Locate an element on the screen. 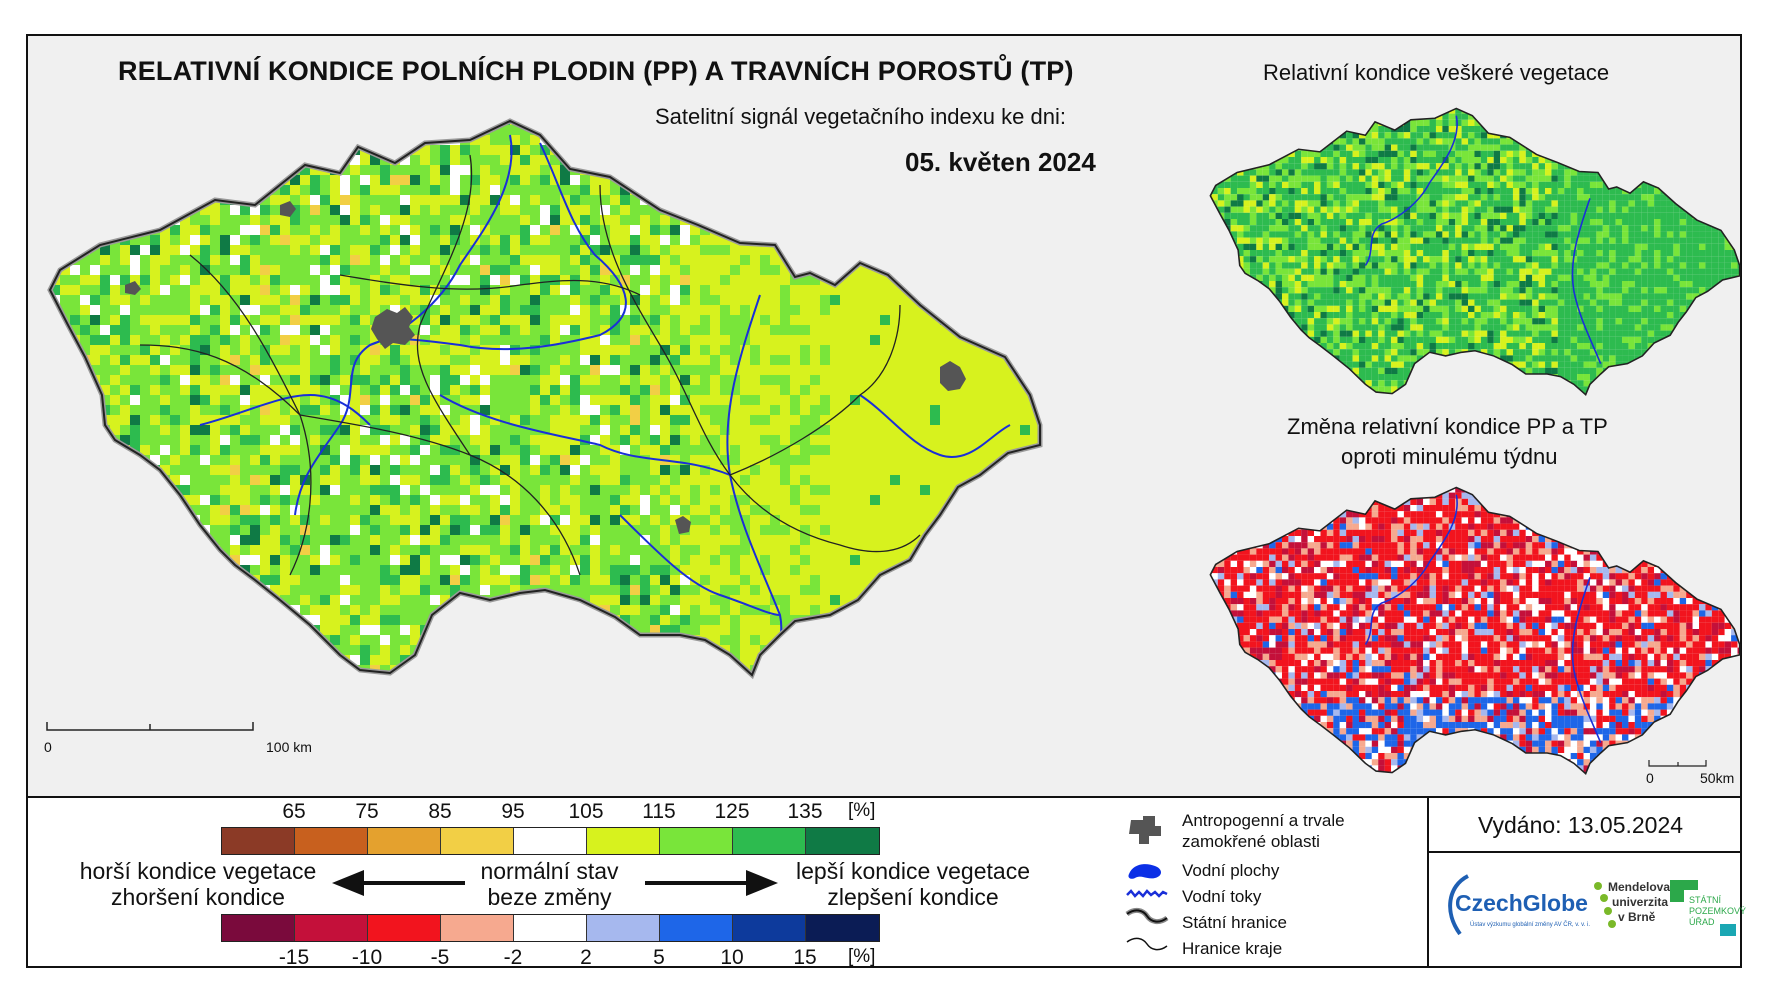 This screenshot has width=1772, height=1003. condition-tick-label: 115 is located at coordinates (659, 811).